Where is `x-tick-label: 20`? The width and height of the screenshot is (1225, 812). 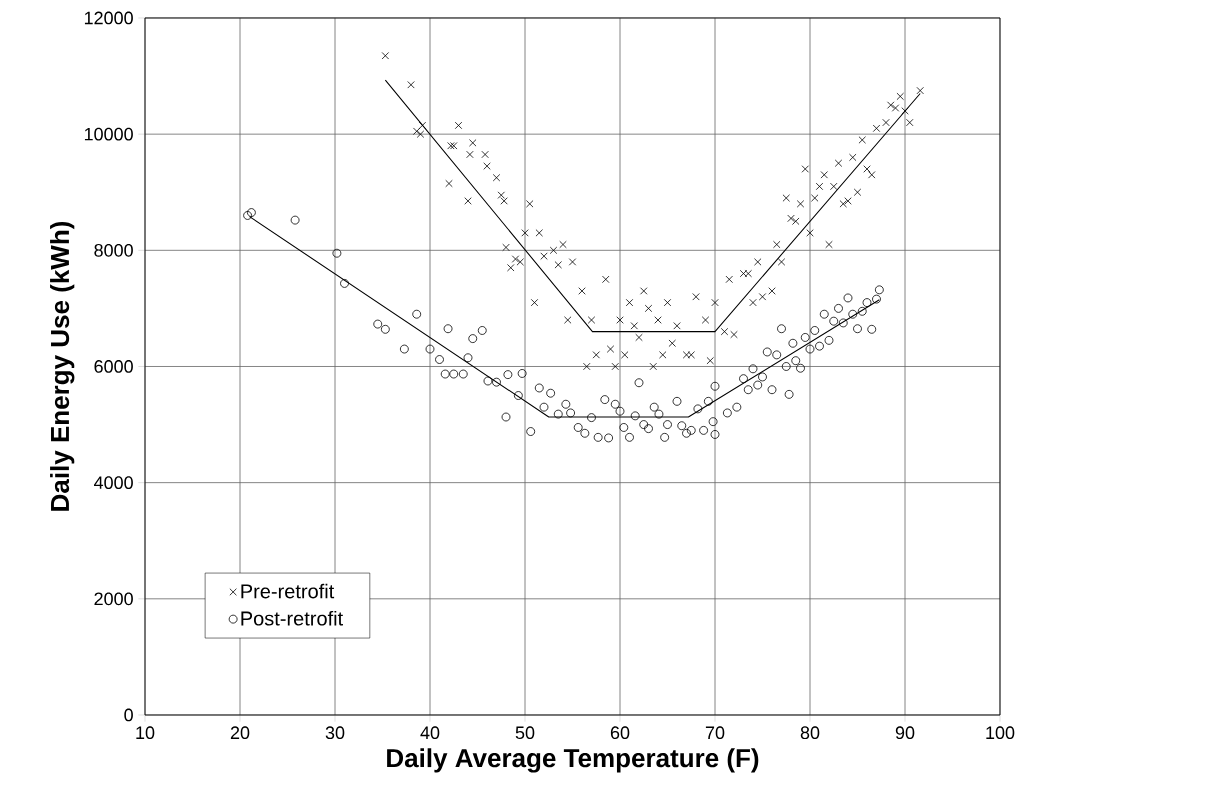 x-tick-label: 20 is located at coordinates (240, 733).